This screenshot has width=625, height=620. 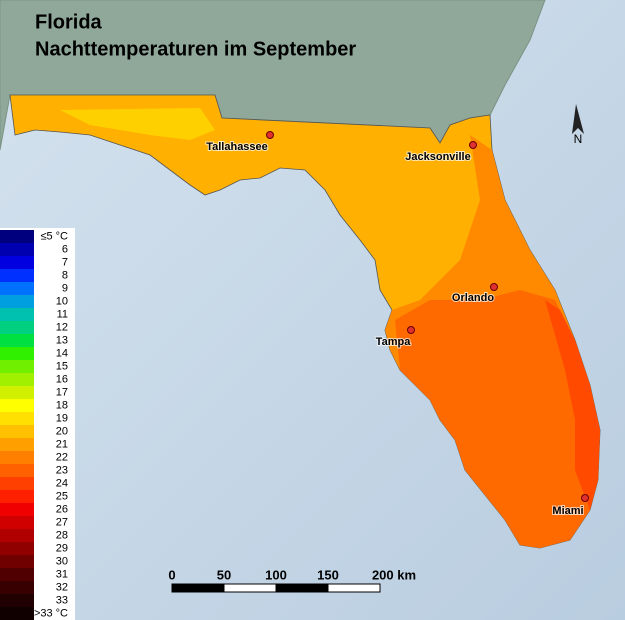 What do you see at coordinates (224, 574) in the screenshot?
I see `scale-label: 50` at bounding box center [224, 574].